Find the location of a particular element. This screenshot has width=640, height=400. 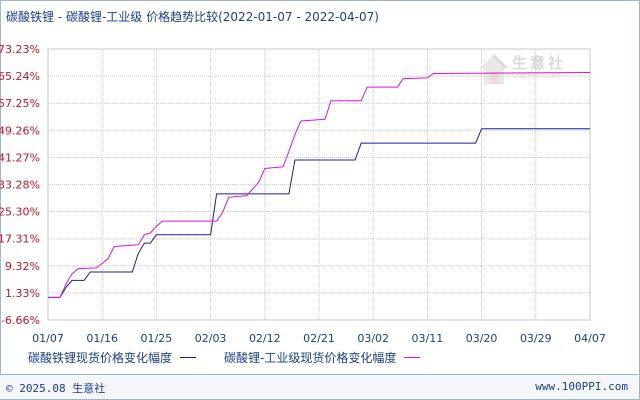

chart-legend: 碳酸铁锂现货价格变化幅度 碳酸锂-工业级现货价格变化幅度 is located at coordinates (231, 357).